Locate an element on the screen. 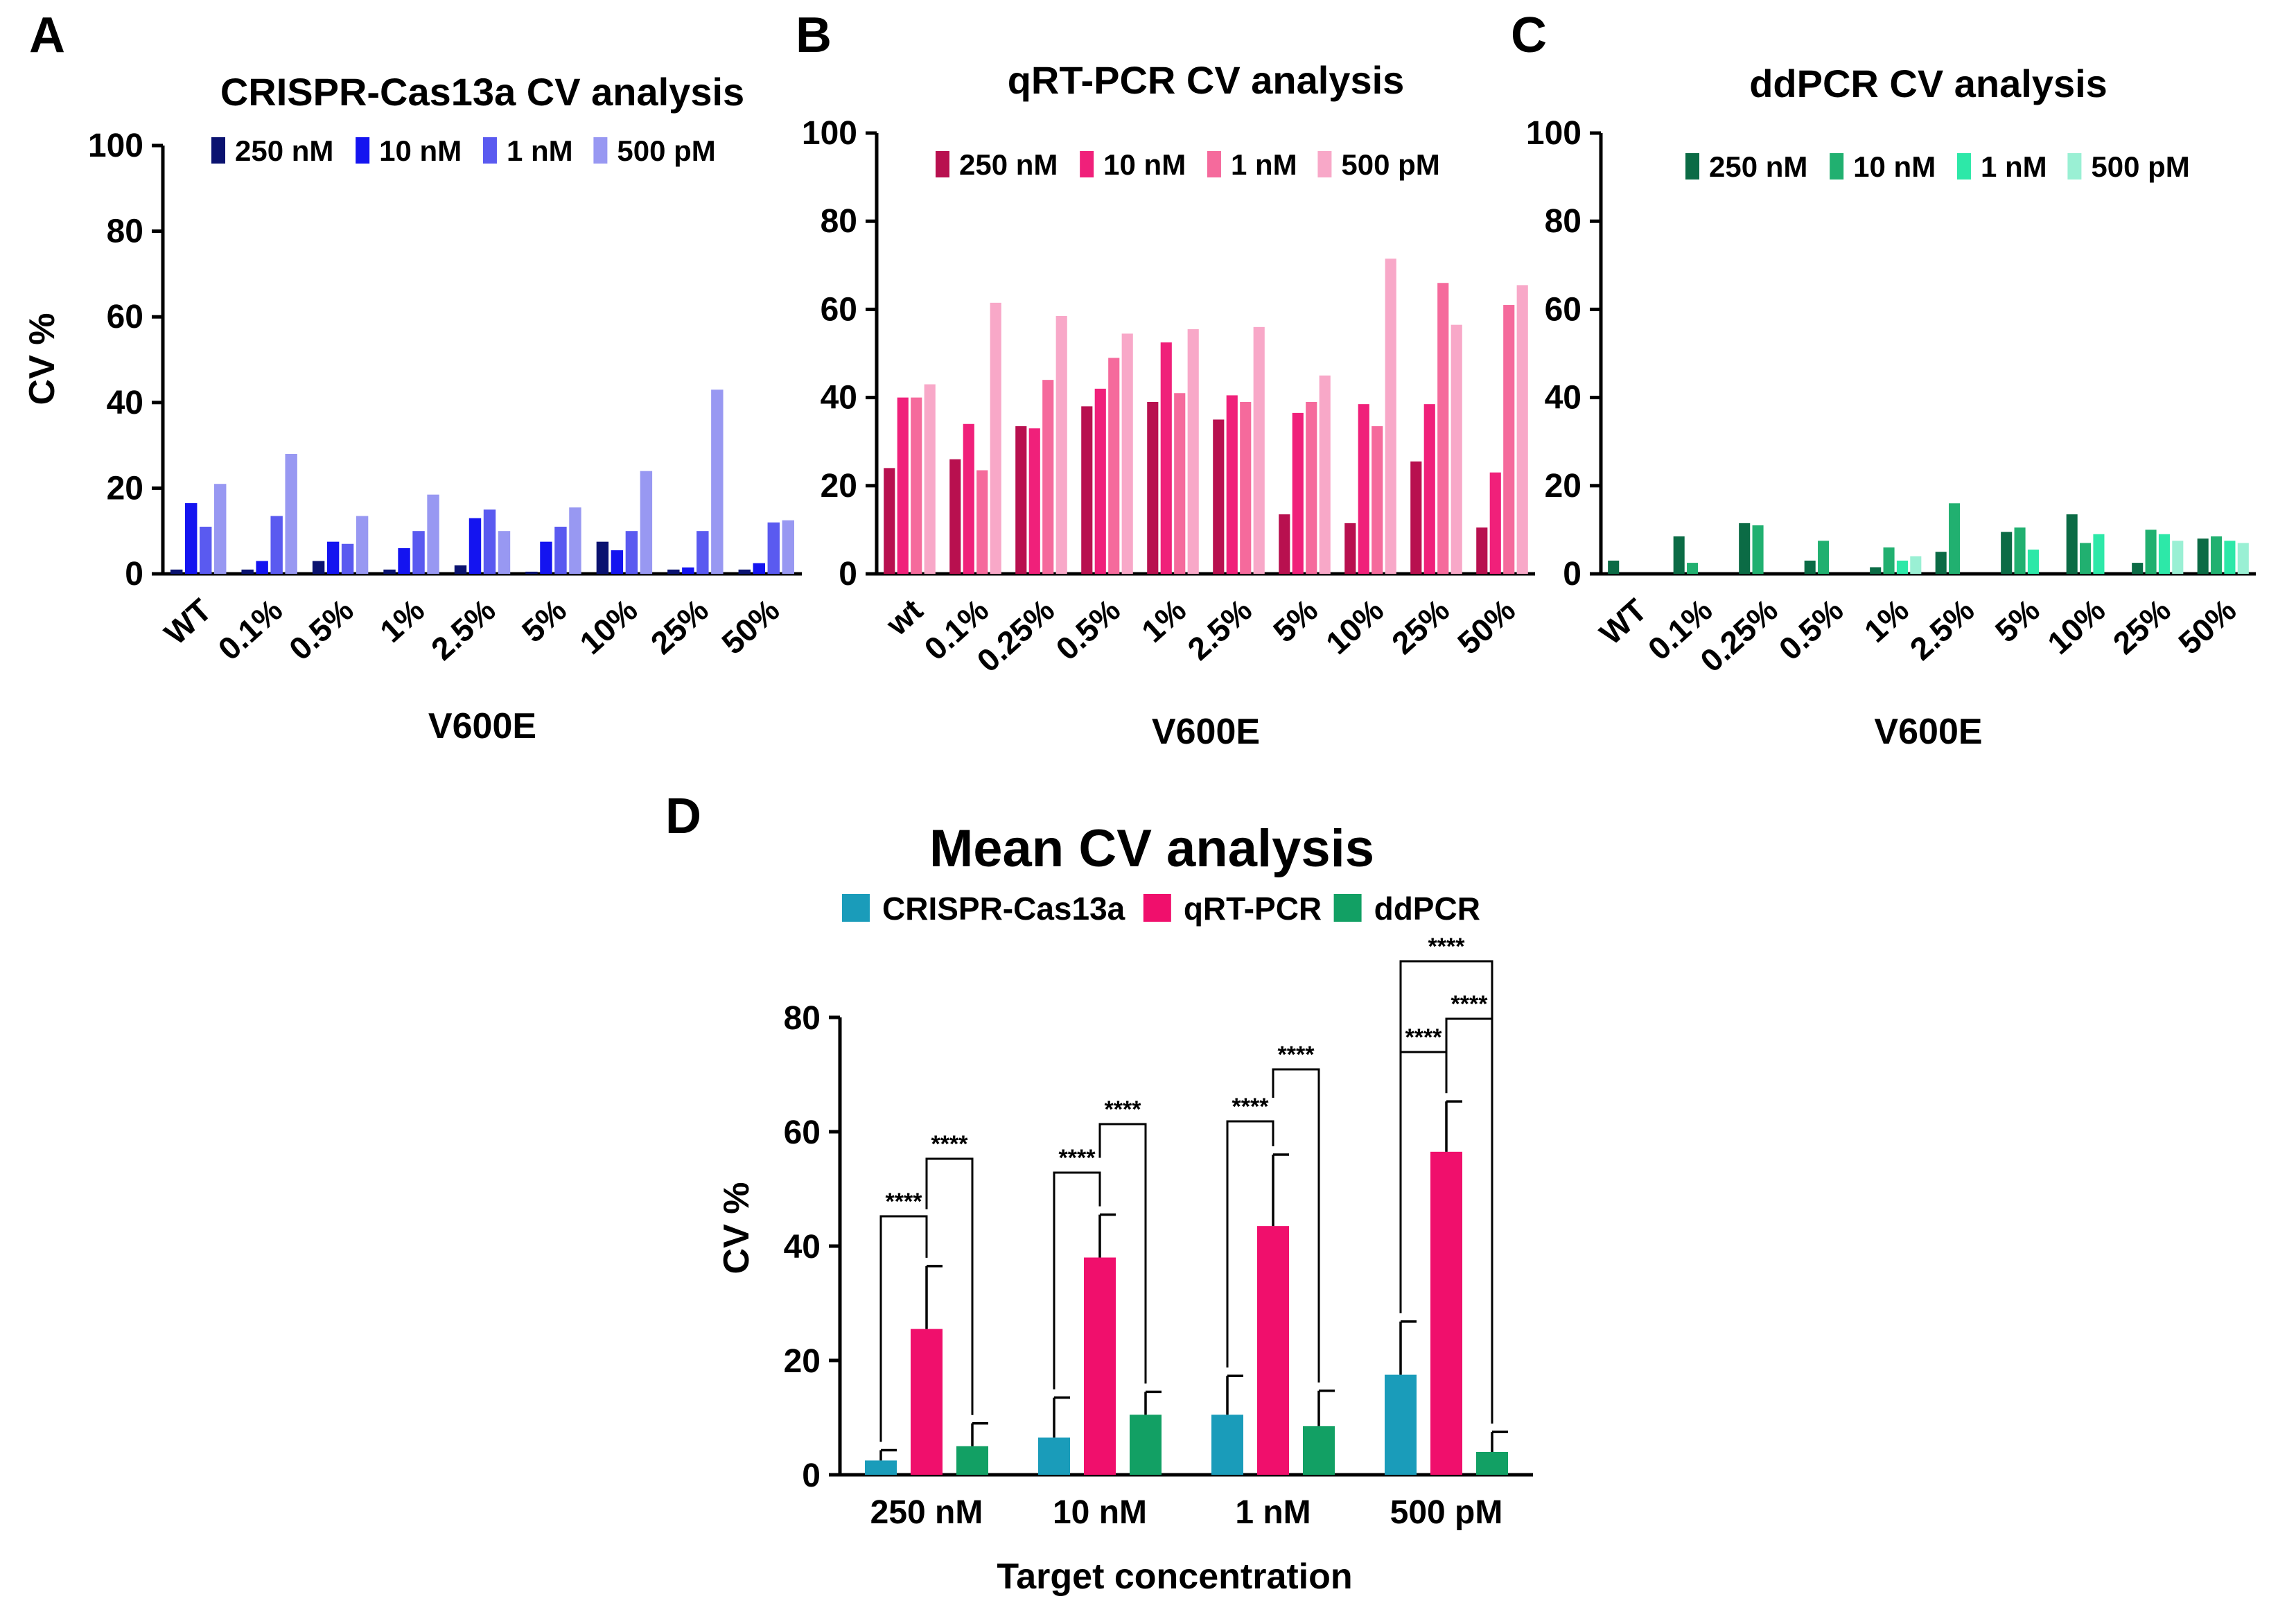 The width and height of the screenshot is (2296, 1603). sig-bracket-500pm-crispr-ddpcr is located at coordinates (1446, 1192).